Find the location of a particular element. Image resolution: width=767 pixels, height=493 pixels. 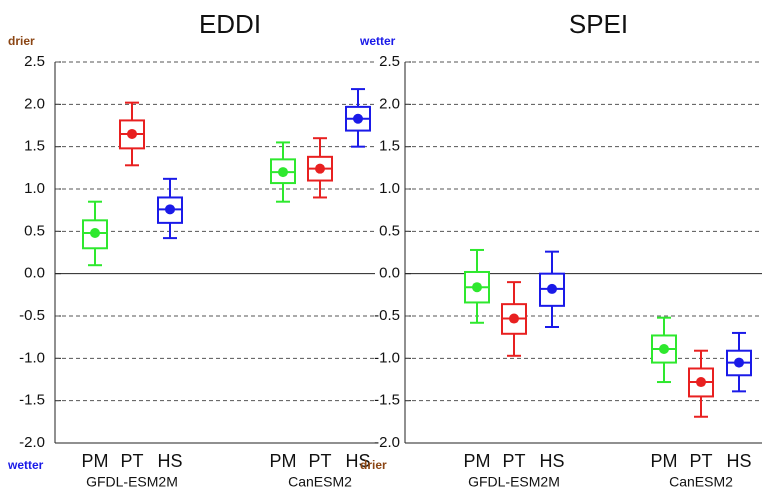

chart-title: EDDI is located at coordinates (230, 24).